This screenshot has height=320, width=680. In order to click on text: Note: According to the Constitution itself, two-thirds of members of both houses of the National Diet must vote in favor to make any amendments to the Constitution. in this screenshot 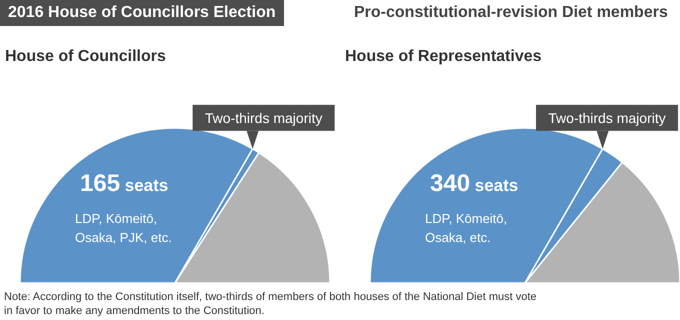, I will do `click(271, 304)`.